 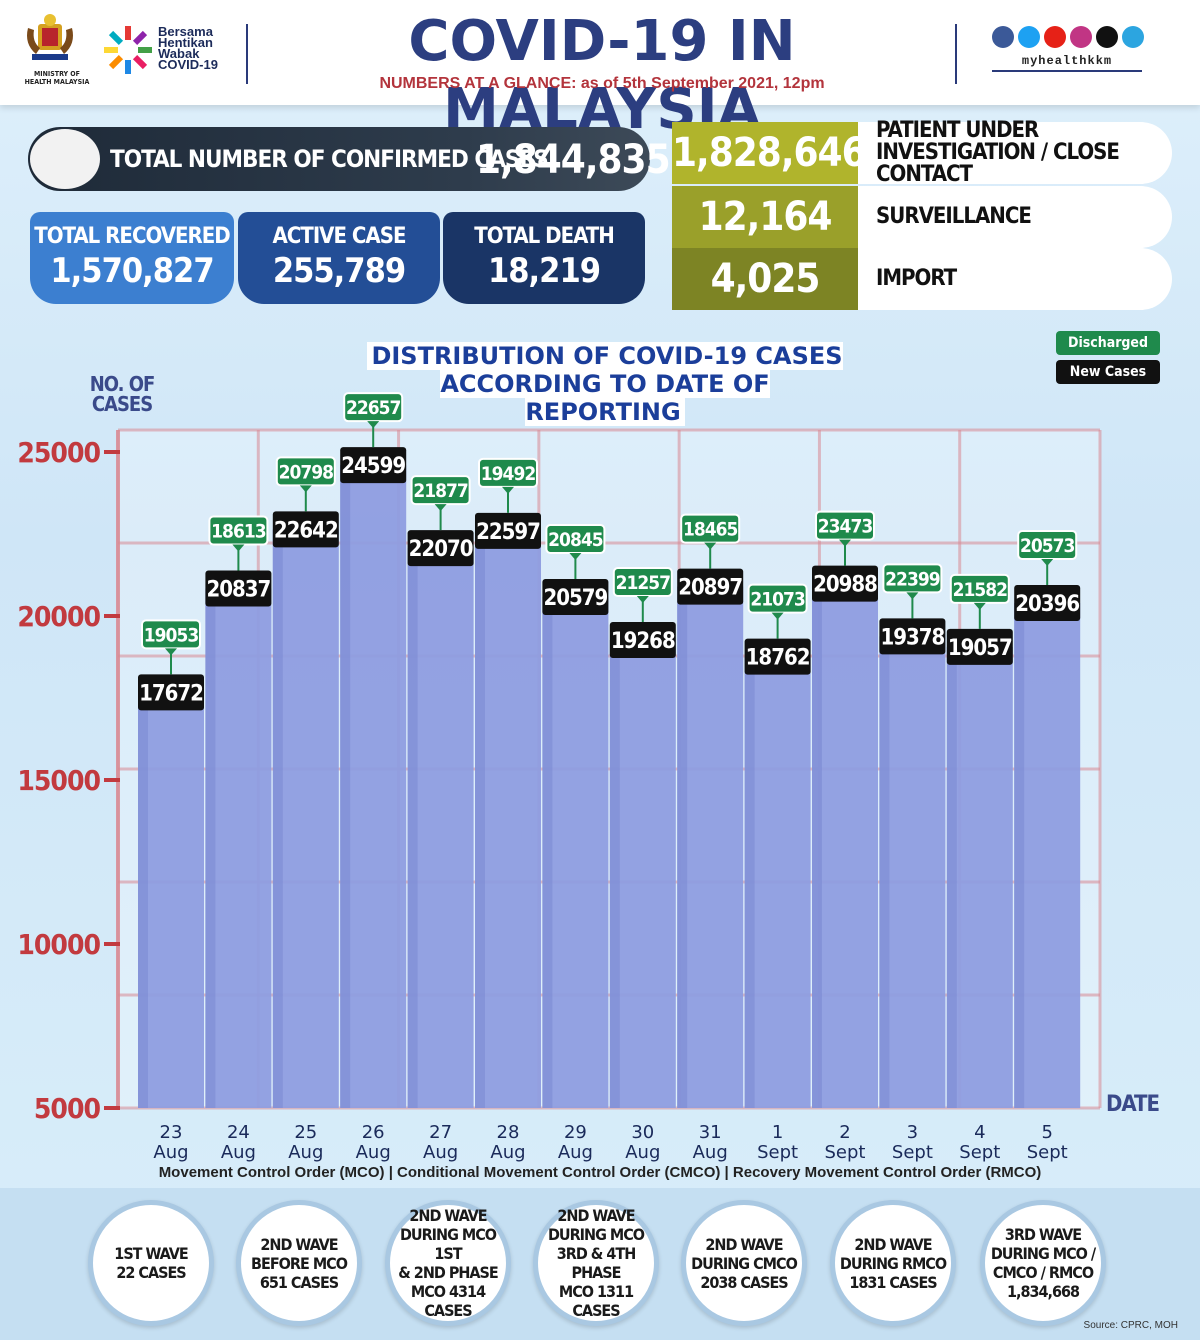 I want to click on discharged-label: 20798, so click(x=306, y=472).